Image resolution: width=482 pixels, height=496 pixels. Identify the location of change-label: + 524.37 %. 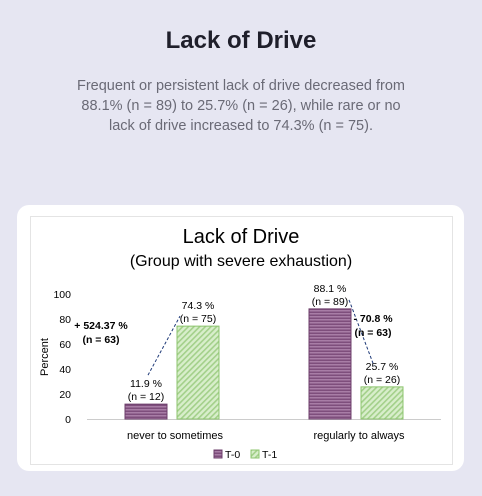
(101, 326).